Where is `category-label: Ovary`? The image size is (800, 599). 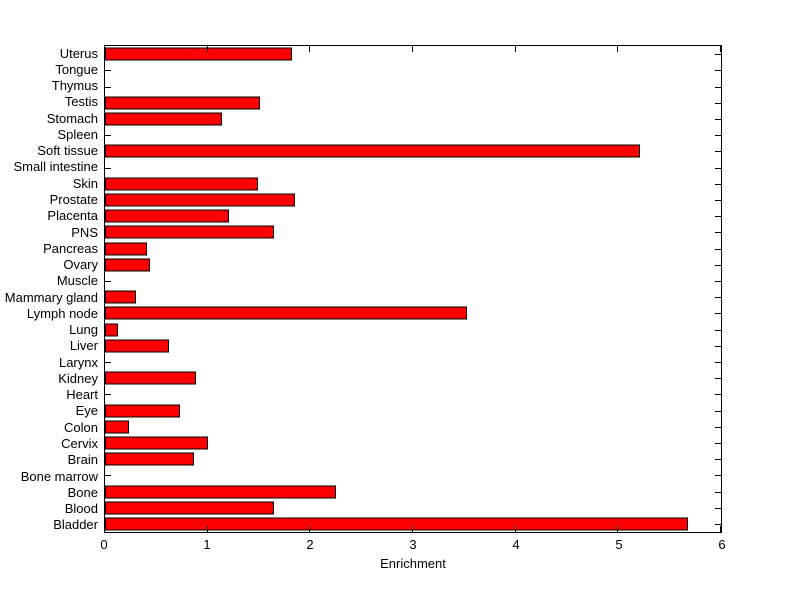
category-label: Ovary is located at coordinates (80, 265).